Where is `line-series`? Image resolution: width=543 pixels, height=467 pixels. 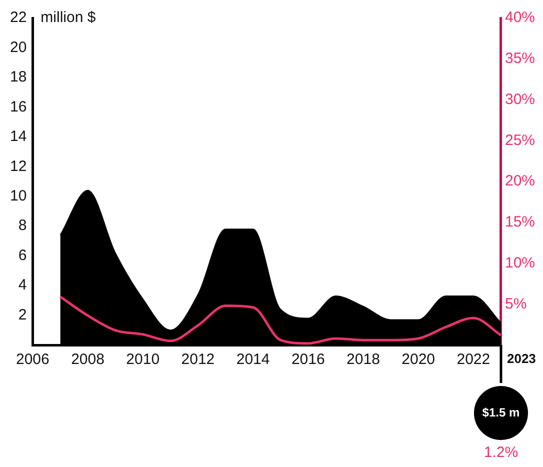 line-series is located at coordinates (279, 320).